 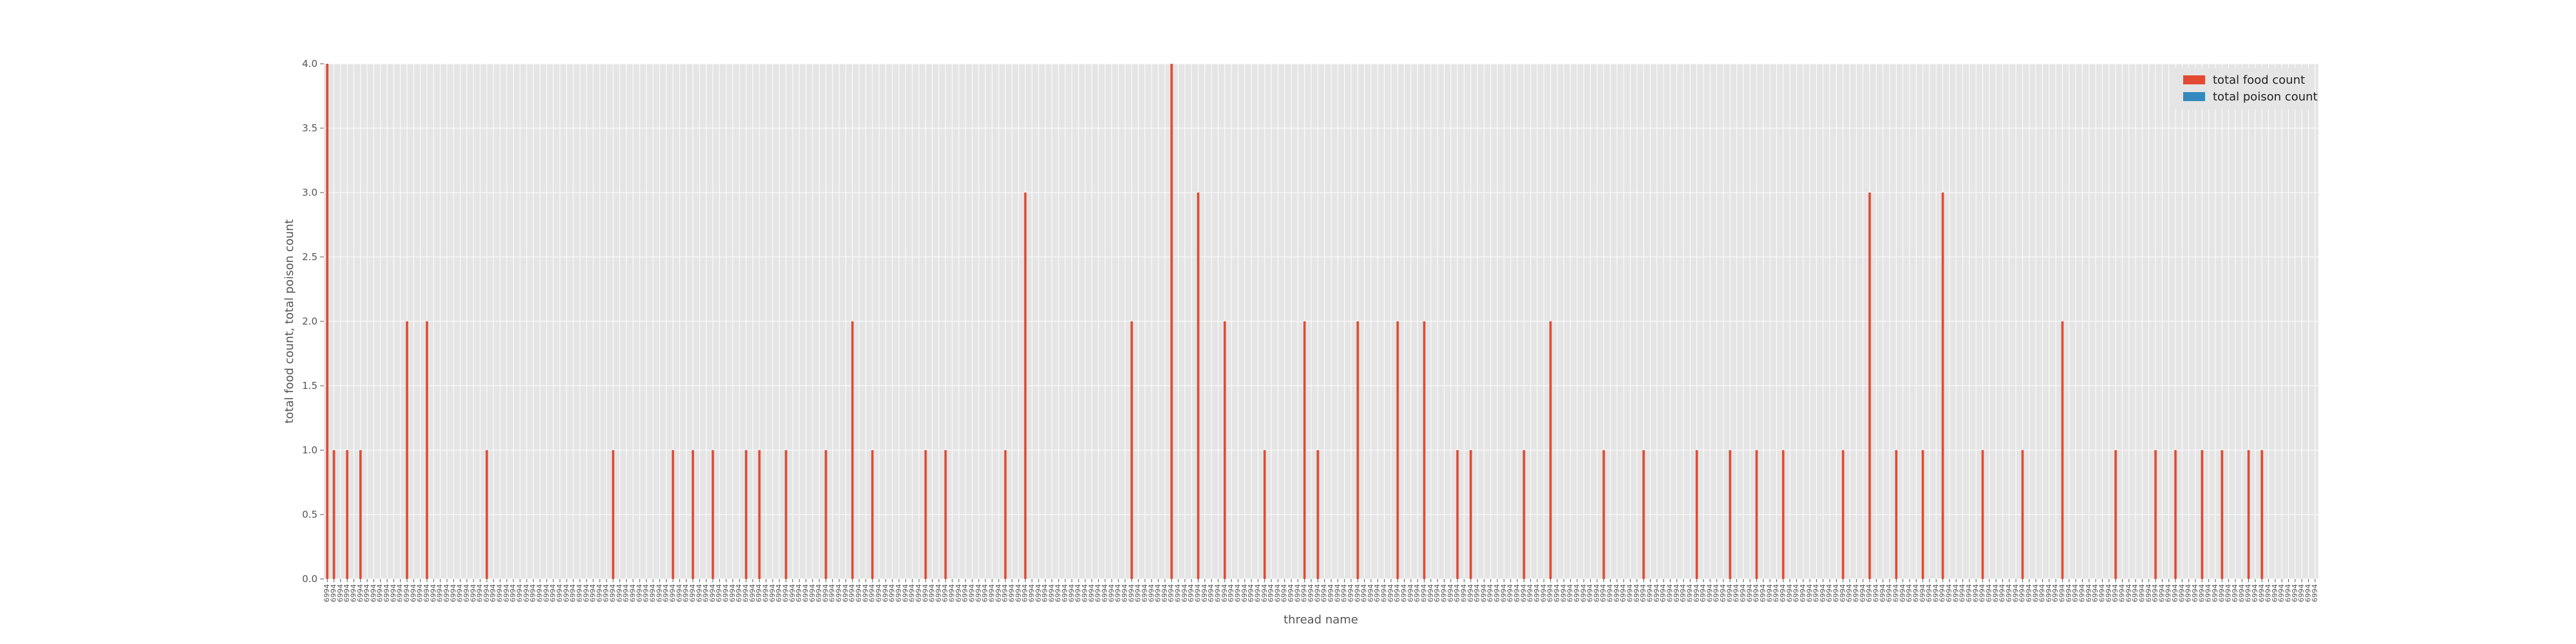 I want to click on y-axis-label: total food count, total poison count, so click(x=289, y=321).